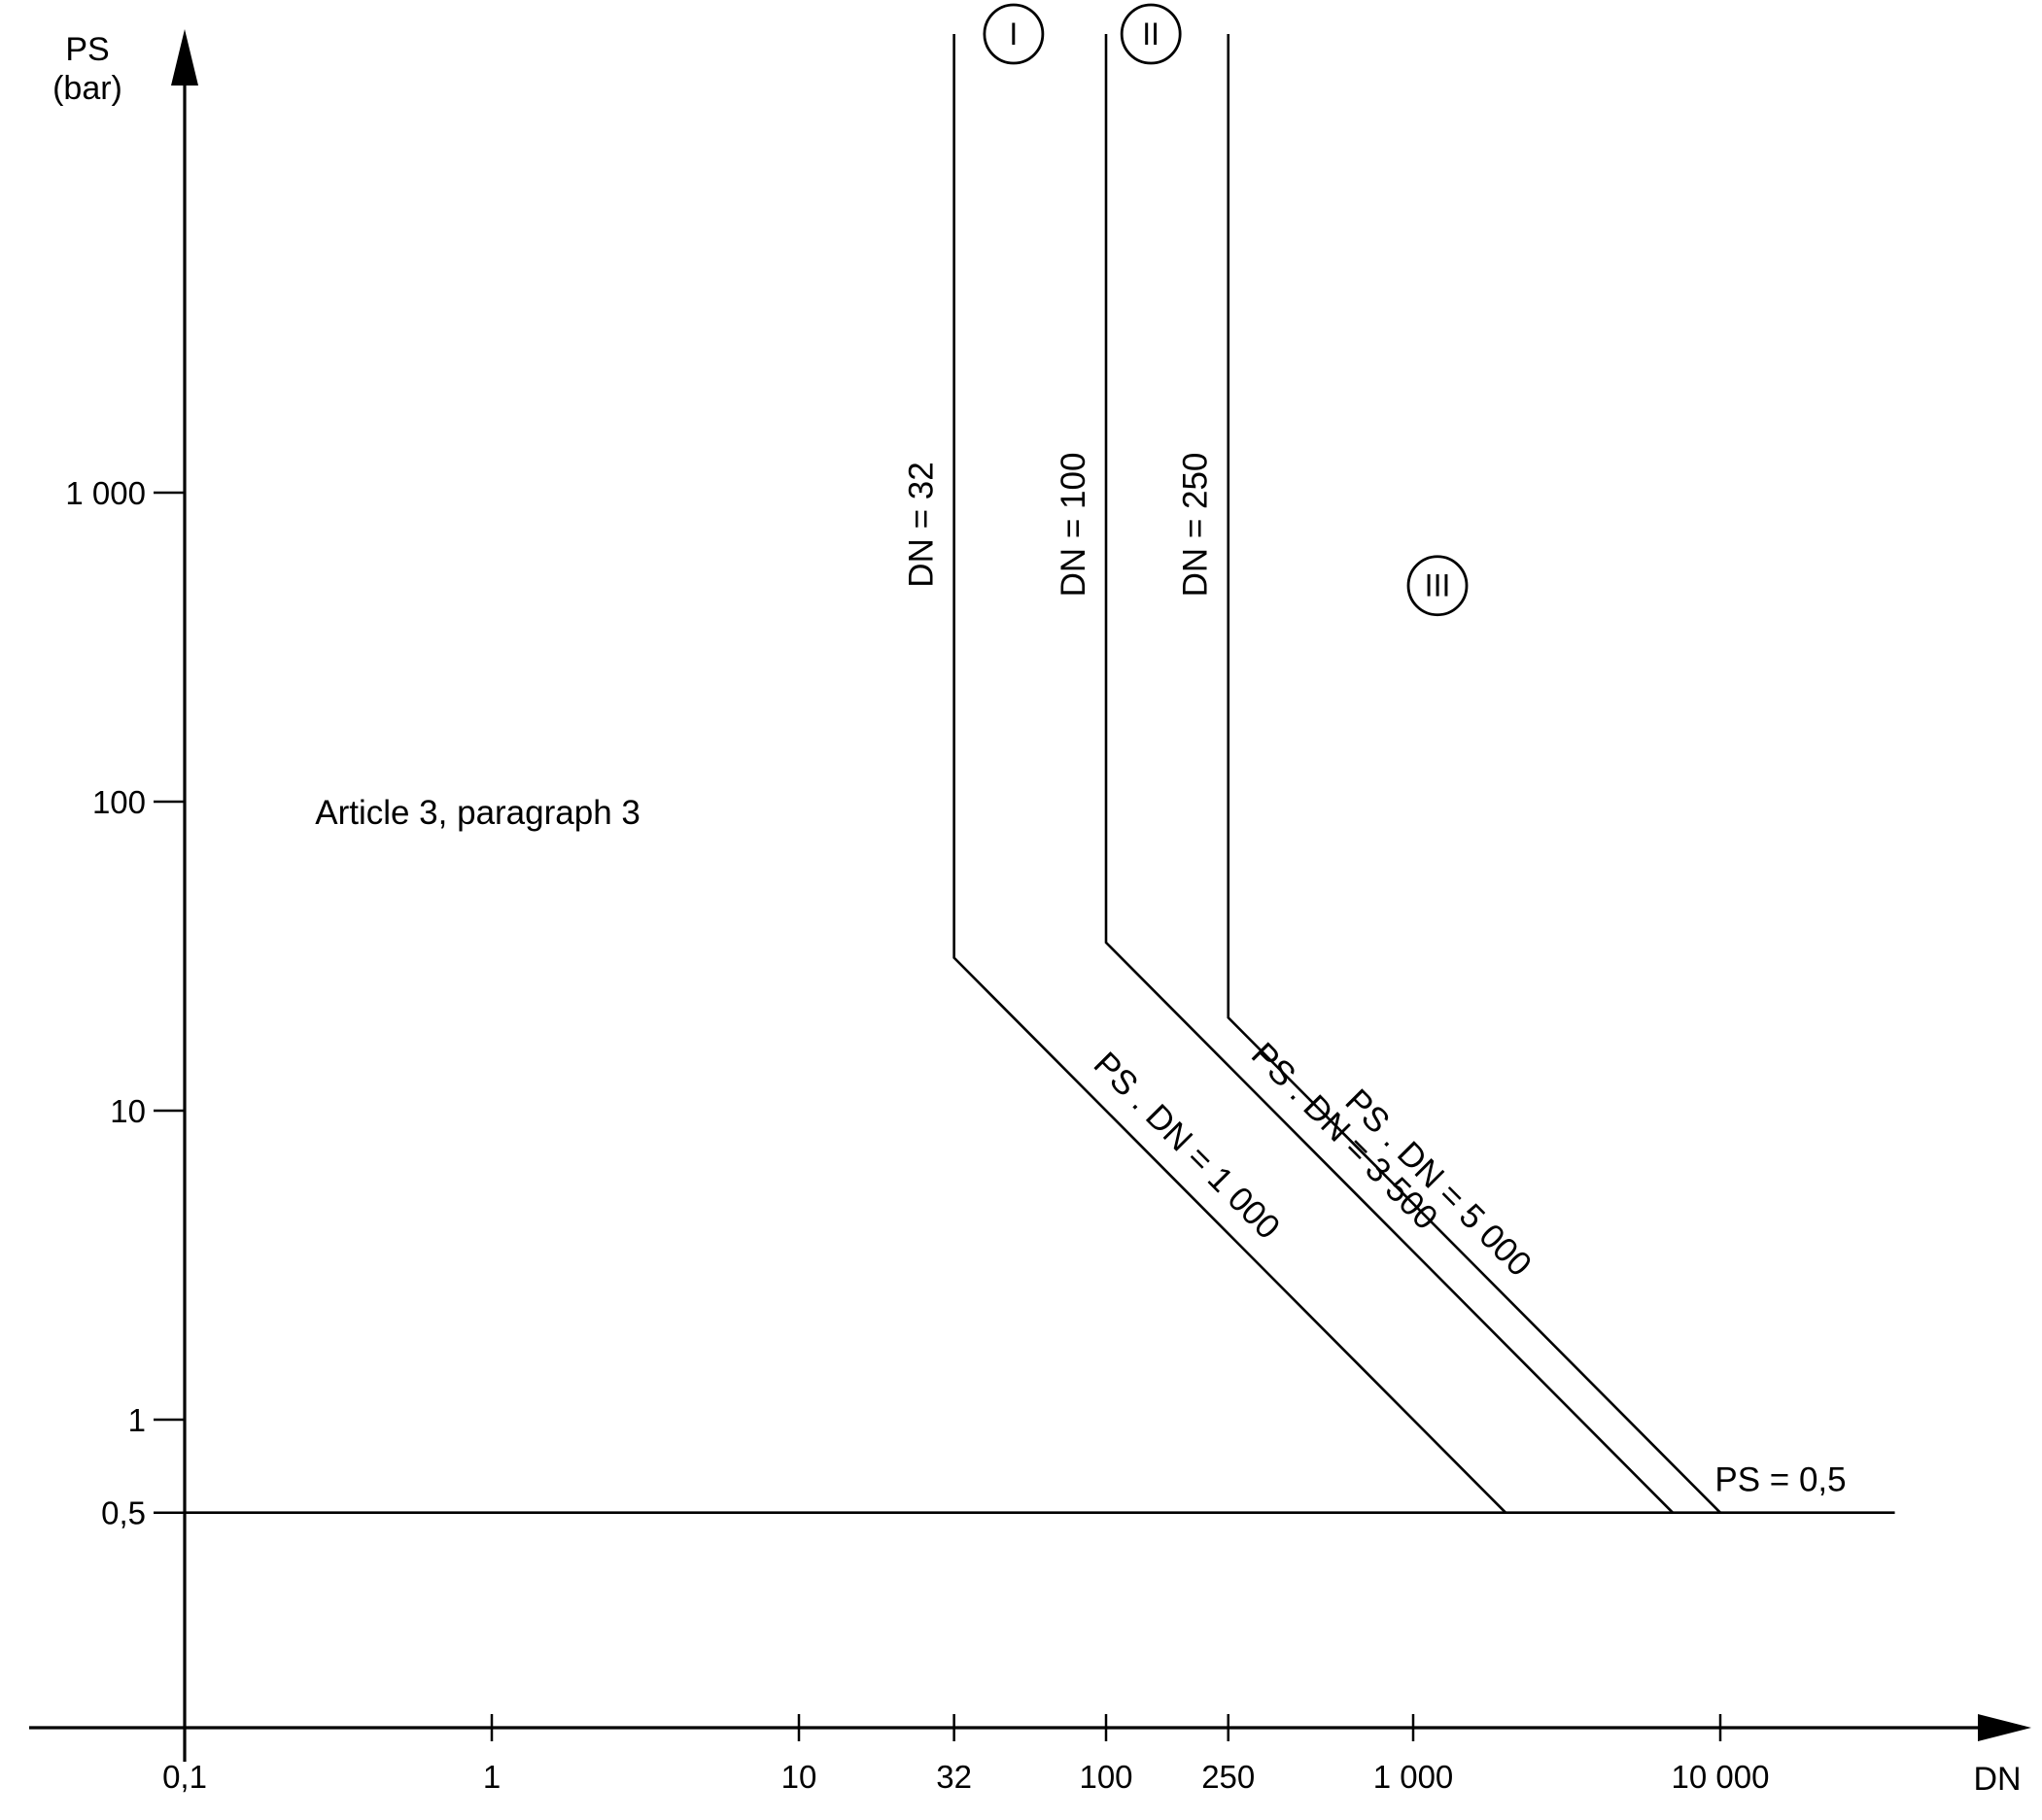 This screenshot has width=2042, height=1820. What do you see at coordinates (492, 1777) in the screenshot?
I see `x-tick-label: 1` at bounding box center [492, 1777].